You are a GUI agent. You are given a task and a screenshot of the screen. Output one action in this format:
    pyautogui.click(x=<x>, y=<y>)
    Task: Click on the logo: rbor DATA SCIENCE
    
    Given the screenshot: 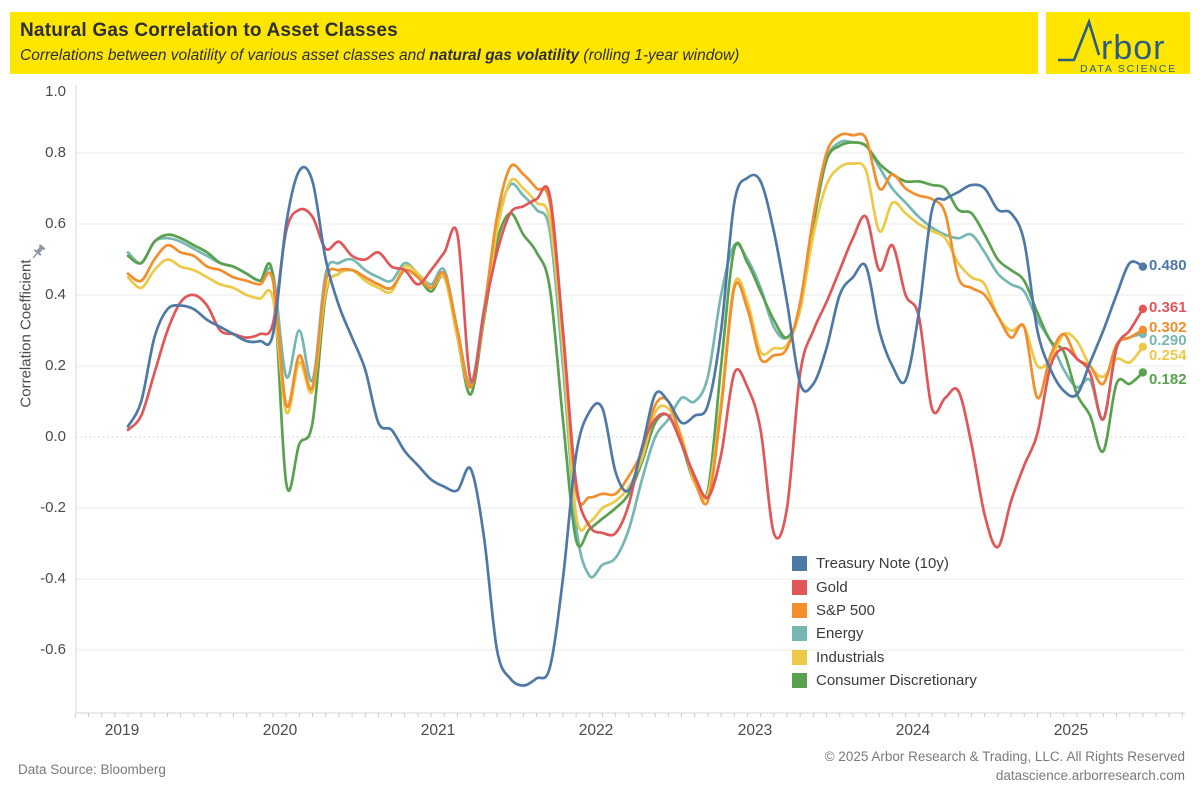 What is the action you would take?
    pyautogui.click(x=1118, y=43)
    